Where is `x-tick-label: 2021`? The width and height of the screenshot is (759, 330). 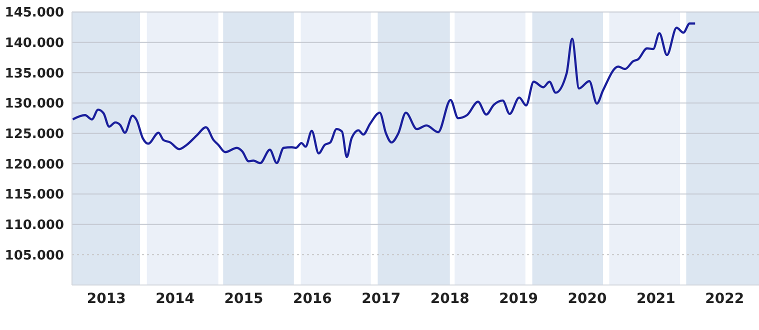
x-tick-label: 2021 is located at coordinates (656, 298).